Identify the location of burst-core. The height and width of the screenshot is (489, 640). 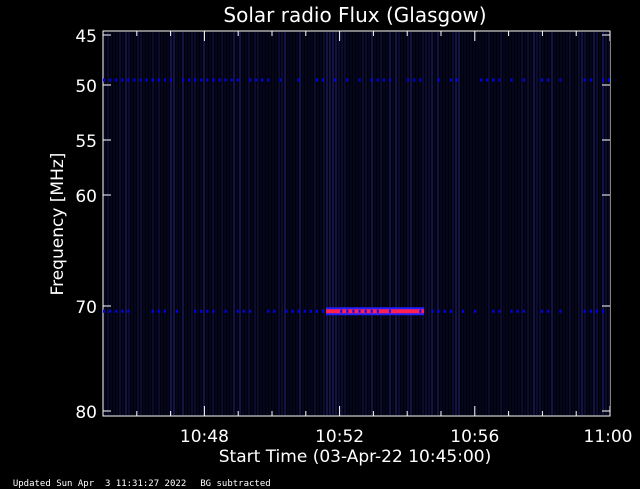
(375, 311).